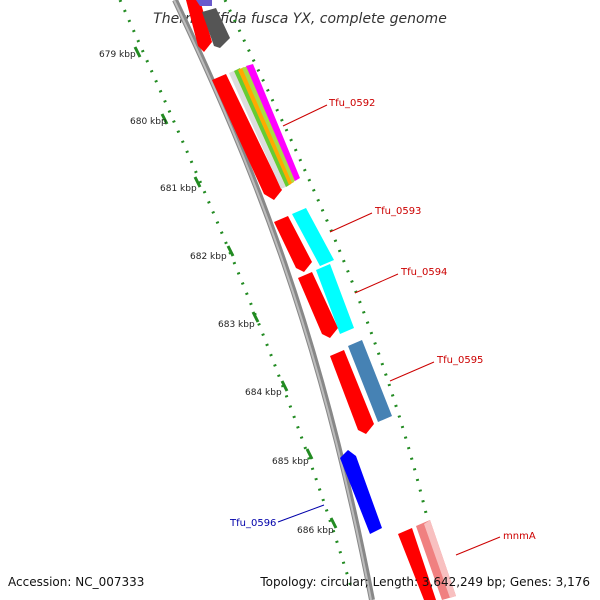  What do you see at coordinates (315, 531) in the screenshot?
I see `tick-label: 686 kbp` at bounding box center [315, 531].